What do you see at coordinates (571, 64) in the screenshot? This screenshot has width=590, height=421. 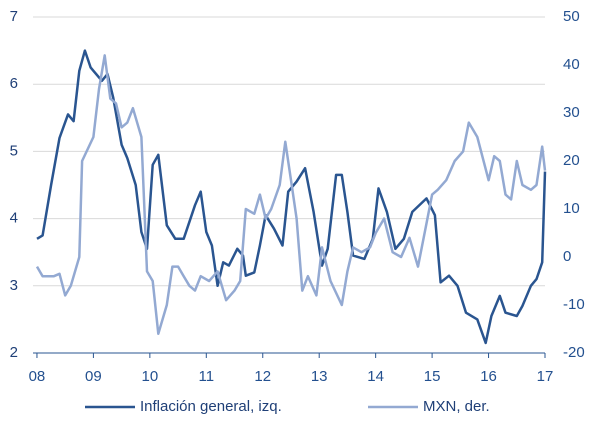 I see `y2-tick-label: 40` at bounding box center [571, 64].